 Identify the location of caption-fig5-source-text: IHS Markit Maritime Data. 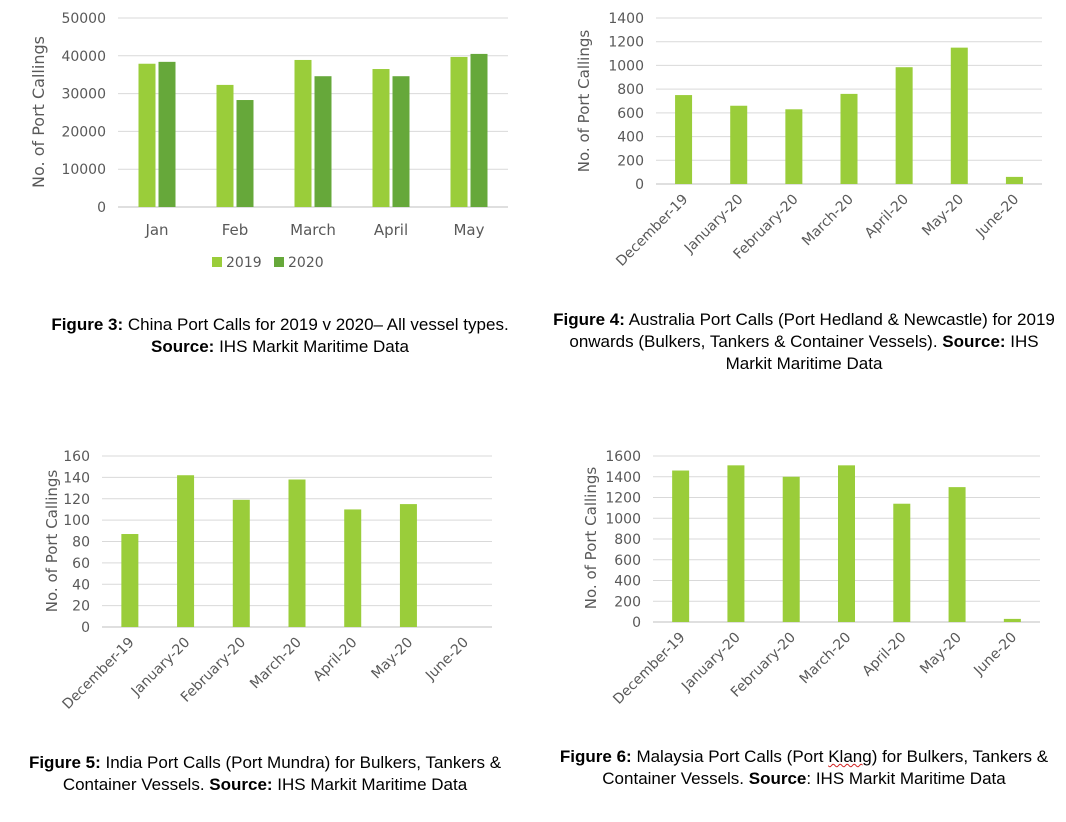
(370, 784).